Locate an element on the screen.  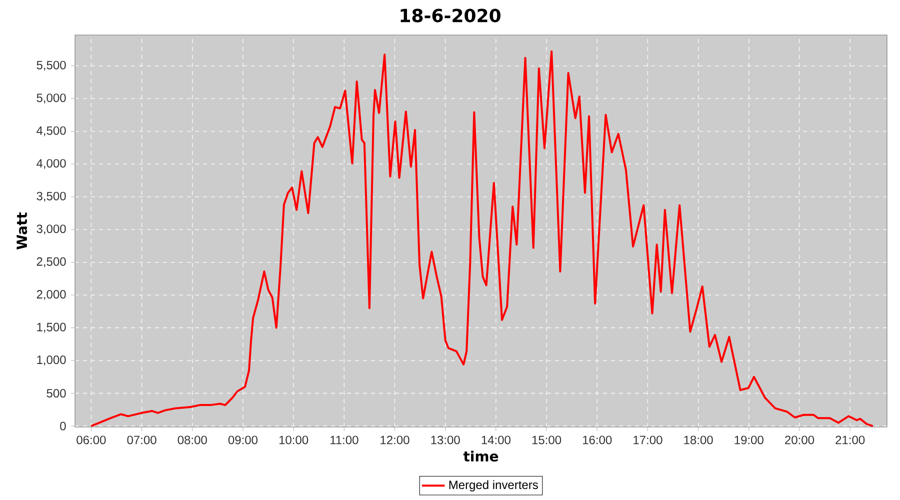
chart-title: 18-6-2020 is located at coordinates (450, 15).